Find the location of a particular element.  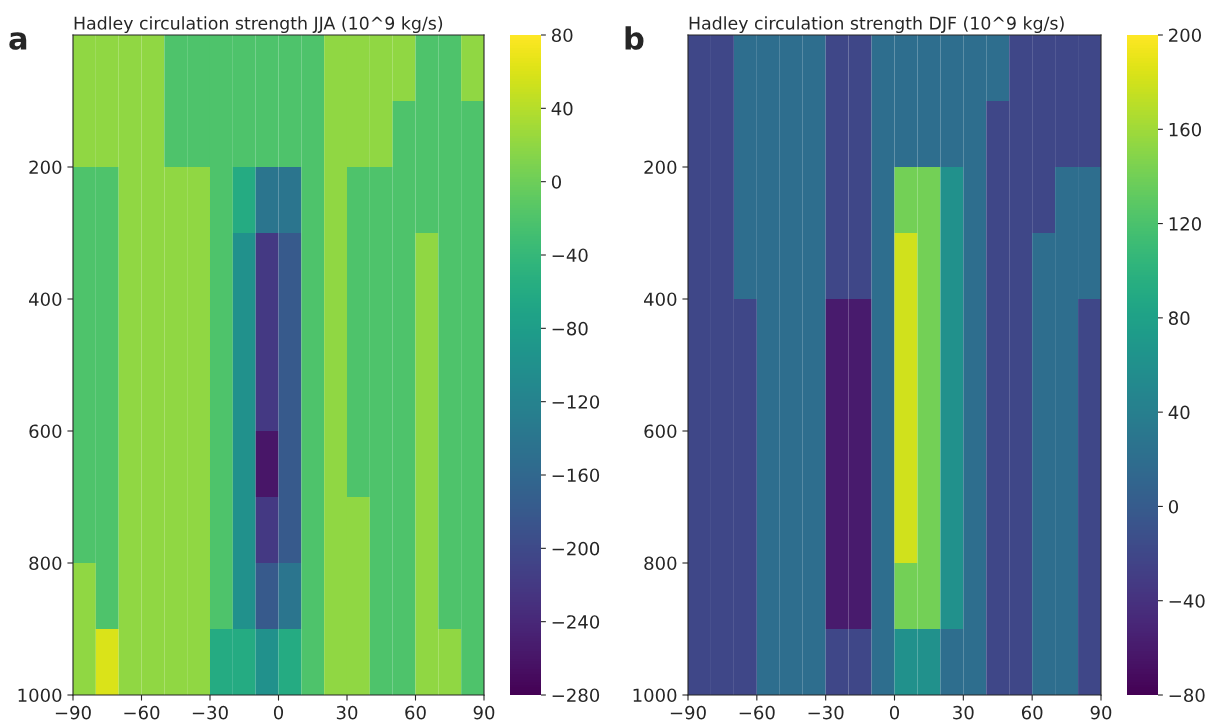

text: b is located at coordinates (634, 38).